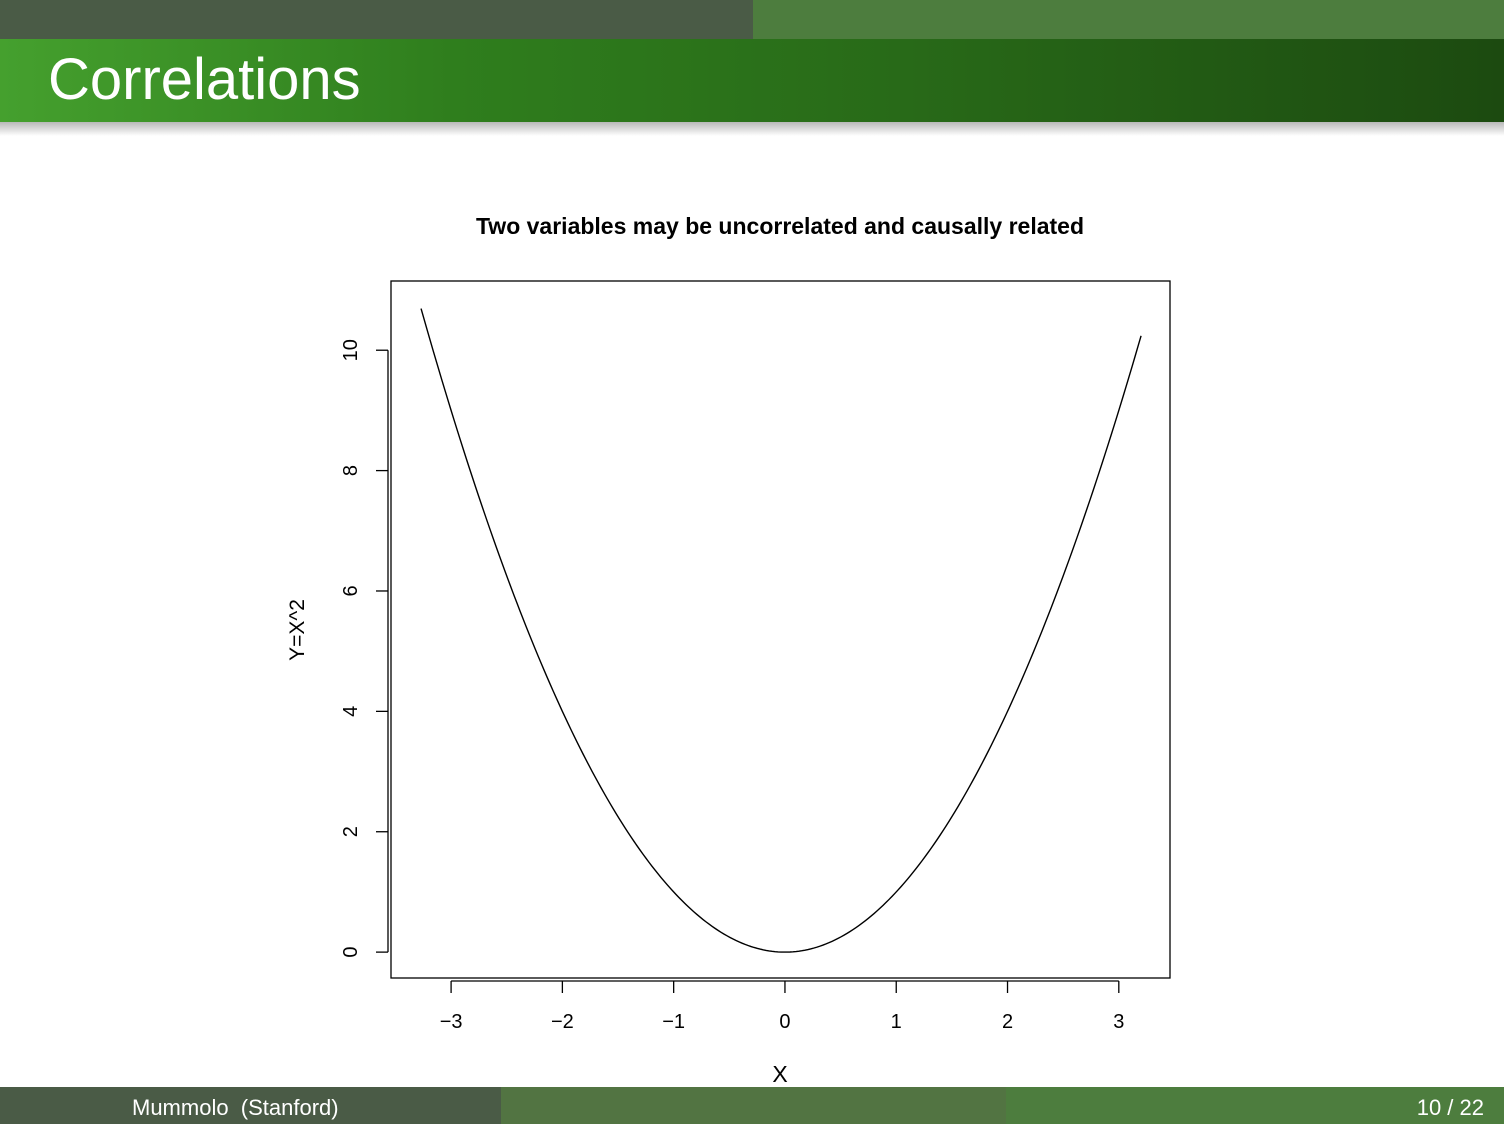 The height and width of the screenshot is (1124, 1504). I want to click on footer-right: 10 / 22, so click(1255, 1105).